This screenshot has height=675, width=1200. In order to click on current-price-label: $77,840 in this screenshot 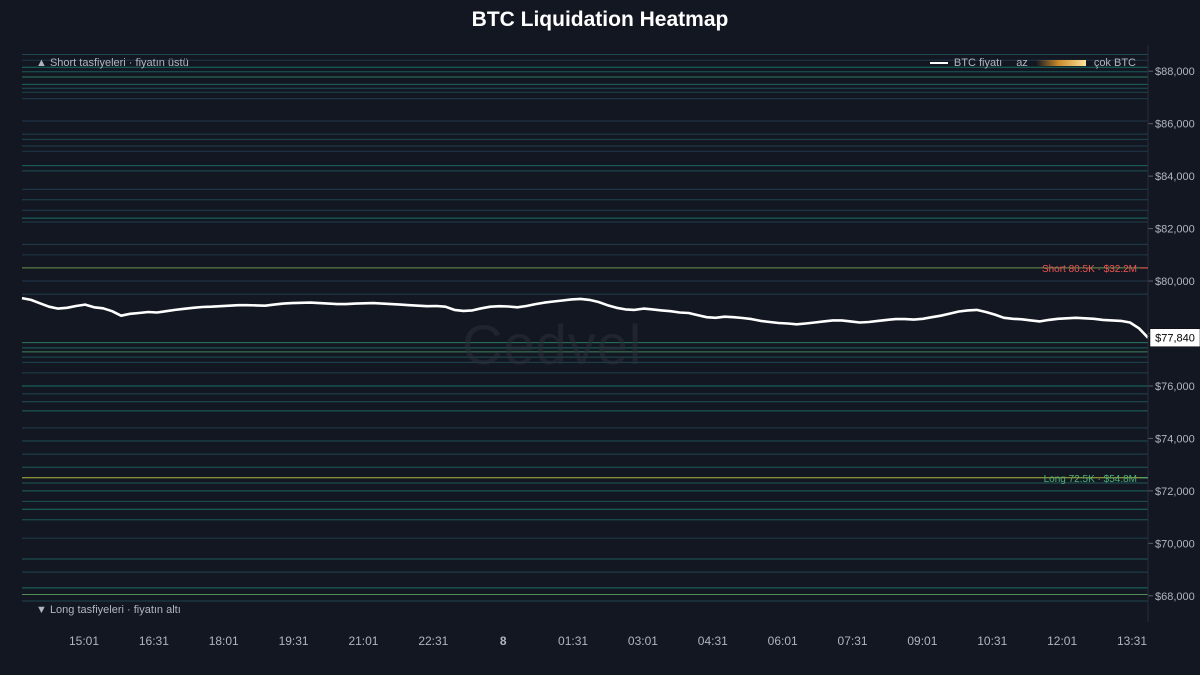, I will do `click(1175, 339)`.